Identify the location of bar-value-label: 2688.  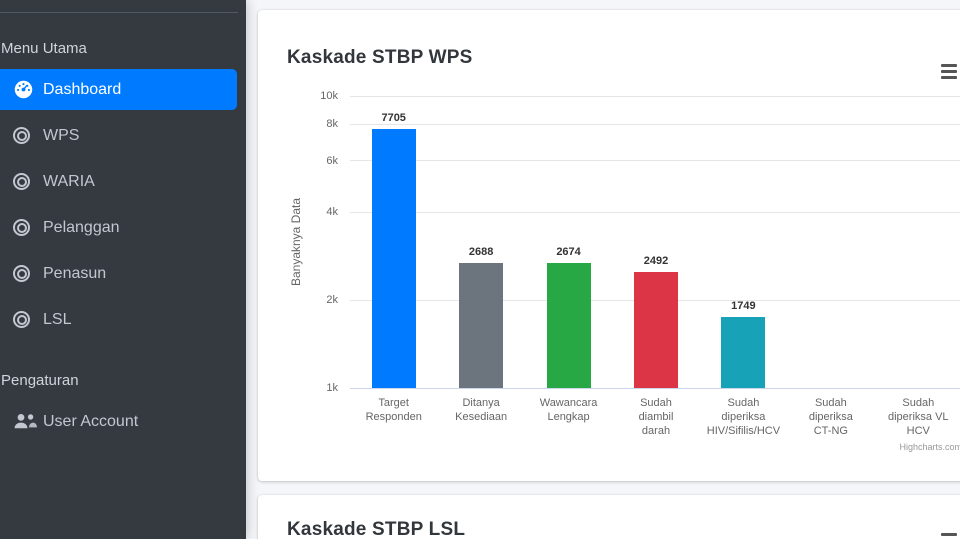
(481, 251).